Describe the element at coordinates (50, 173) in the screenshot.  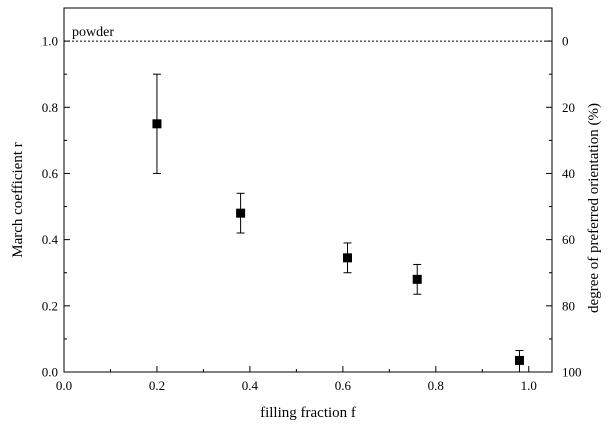
I see `y-tick-label: 0.6` at that location.